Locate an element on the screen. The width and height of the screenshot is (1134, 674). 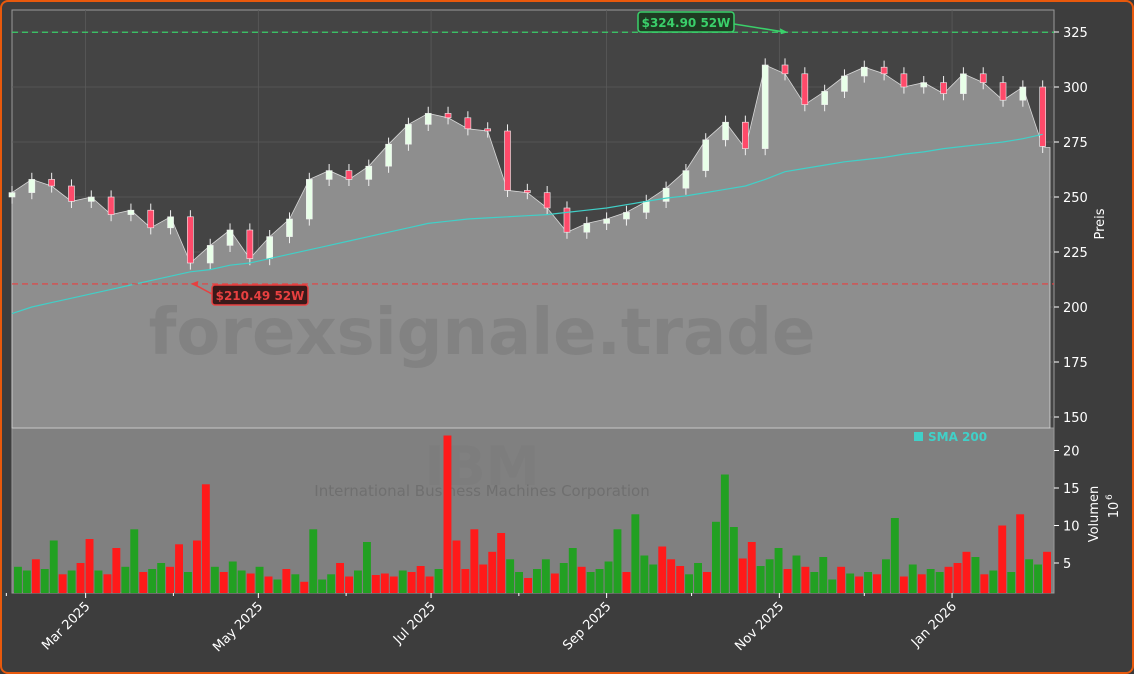
high-52w-arrow is located at coordinates (759, 28).